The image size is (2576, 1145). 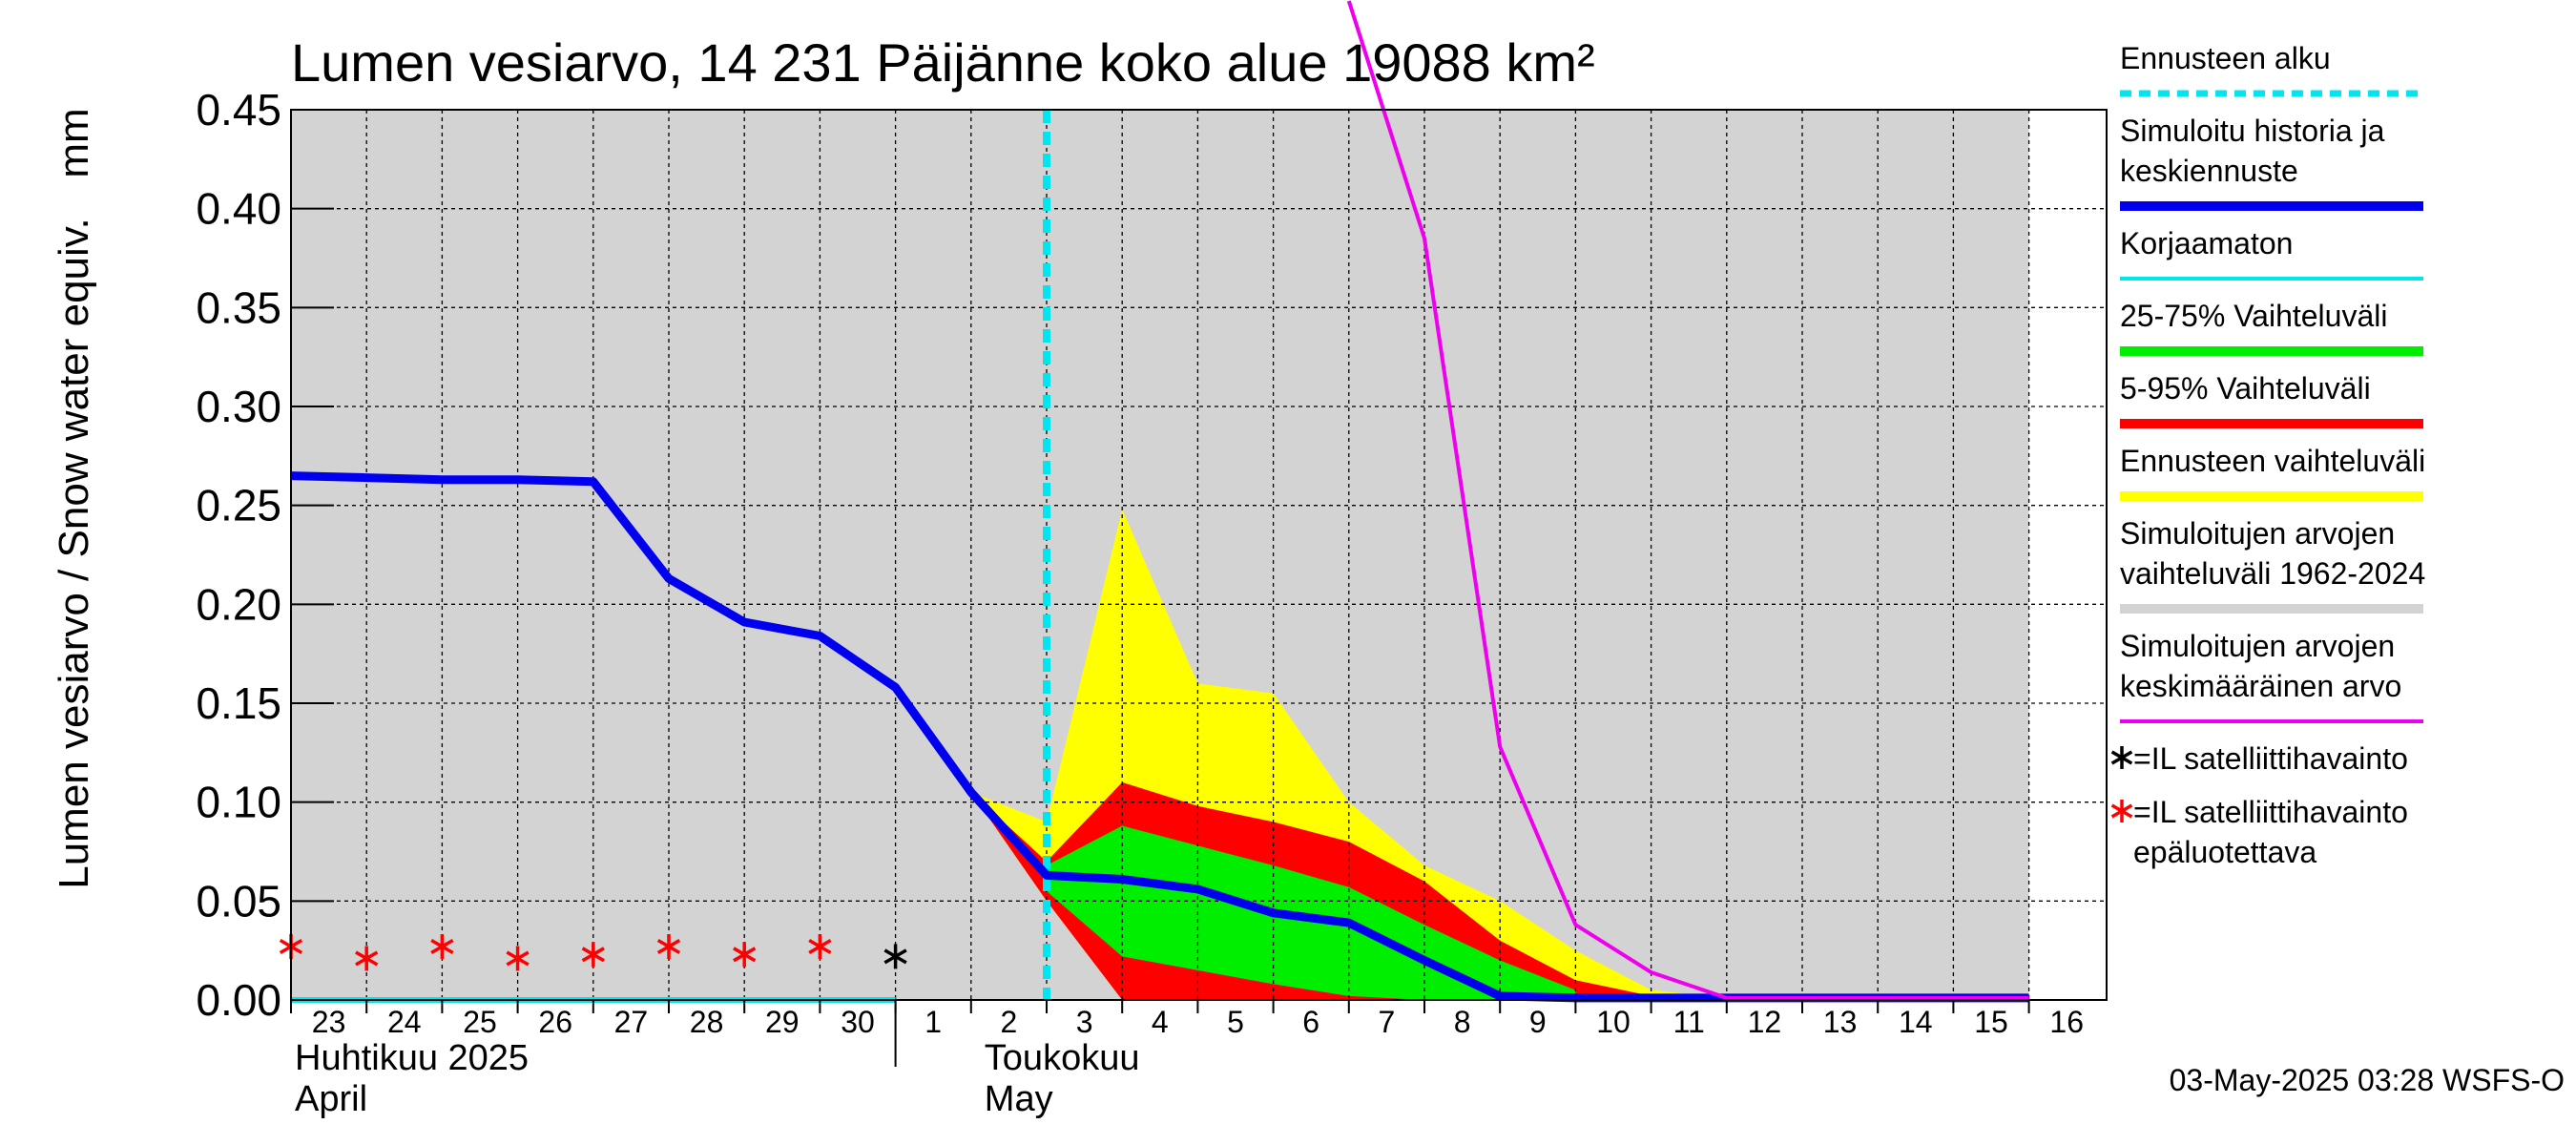 I want to click on y-axis-title: Lumen vesiarvo / Snow water equiv., so click(x=74, y=553).